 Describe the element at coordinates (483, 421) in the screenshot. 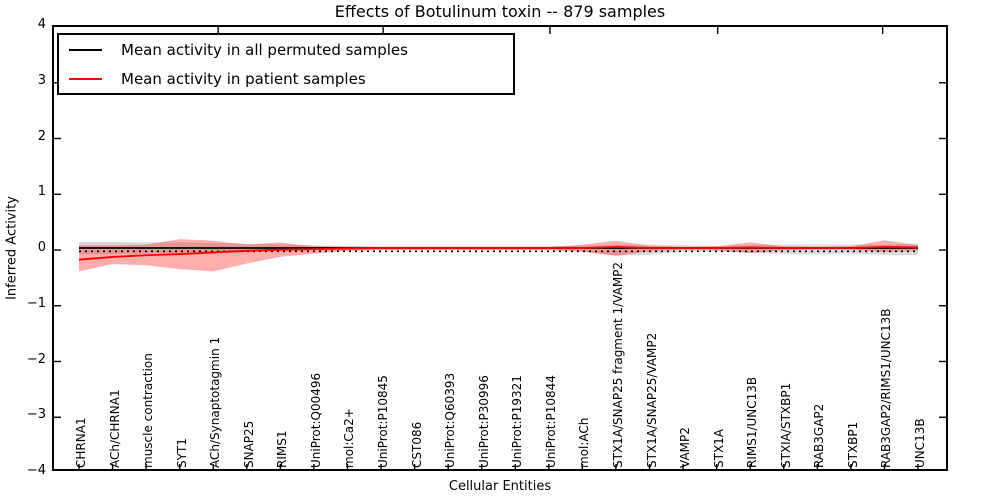

I see `x-tick-label: UniProt:P30996` at that location.